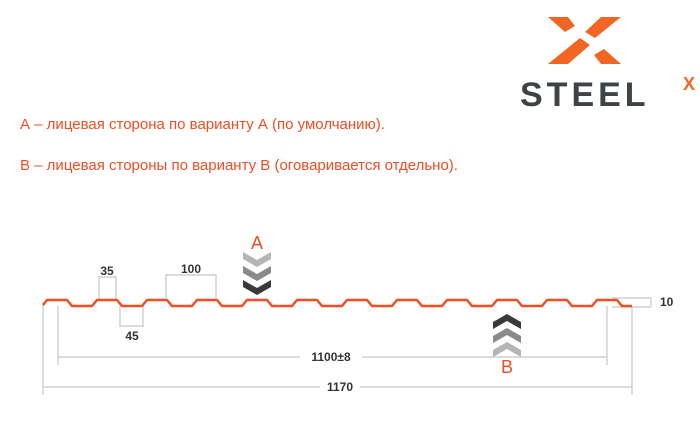  What do you see at coordinates (332, 335) in the screenshot?
I see `dim-1100-lines` at bounding box center [332, 335].